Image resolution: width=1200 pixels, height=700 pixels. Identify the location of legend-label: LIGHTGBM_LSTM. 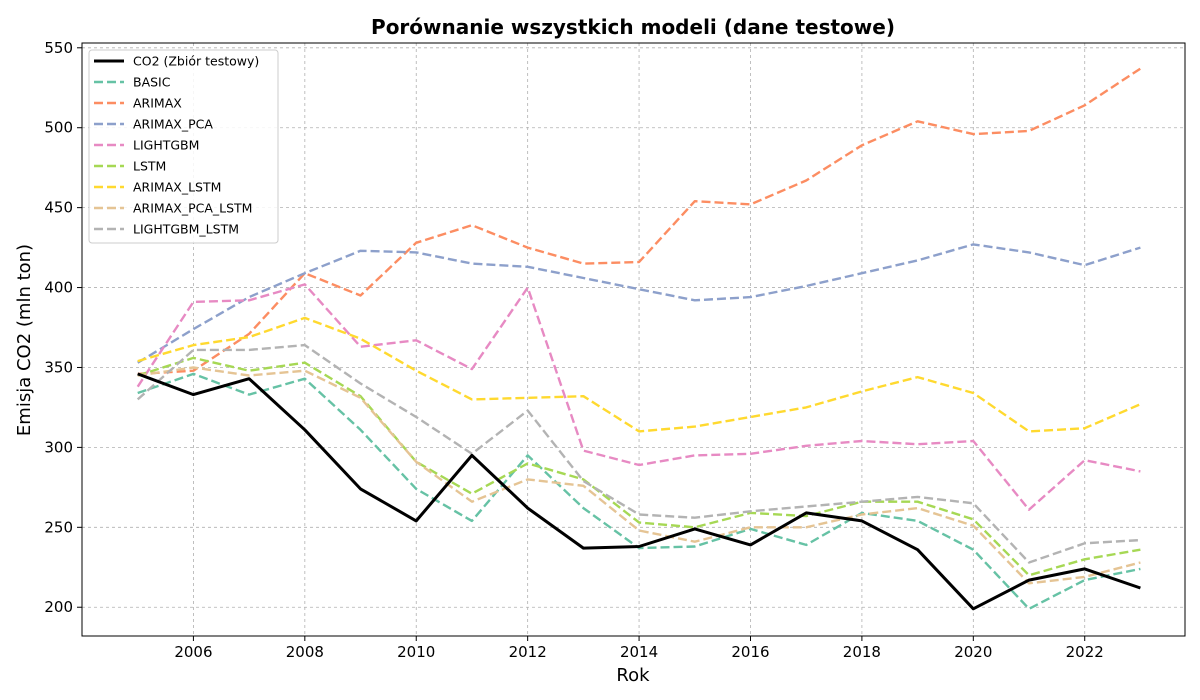
(186, 229).